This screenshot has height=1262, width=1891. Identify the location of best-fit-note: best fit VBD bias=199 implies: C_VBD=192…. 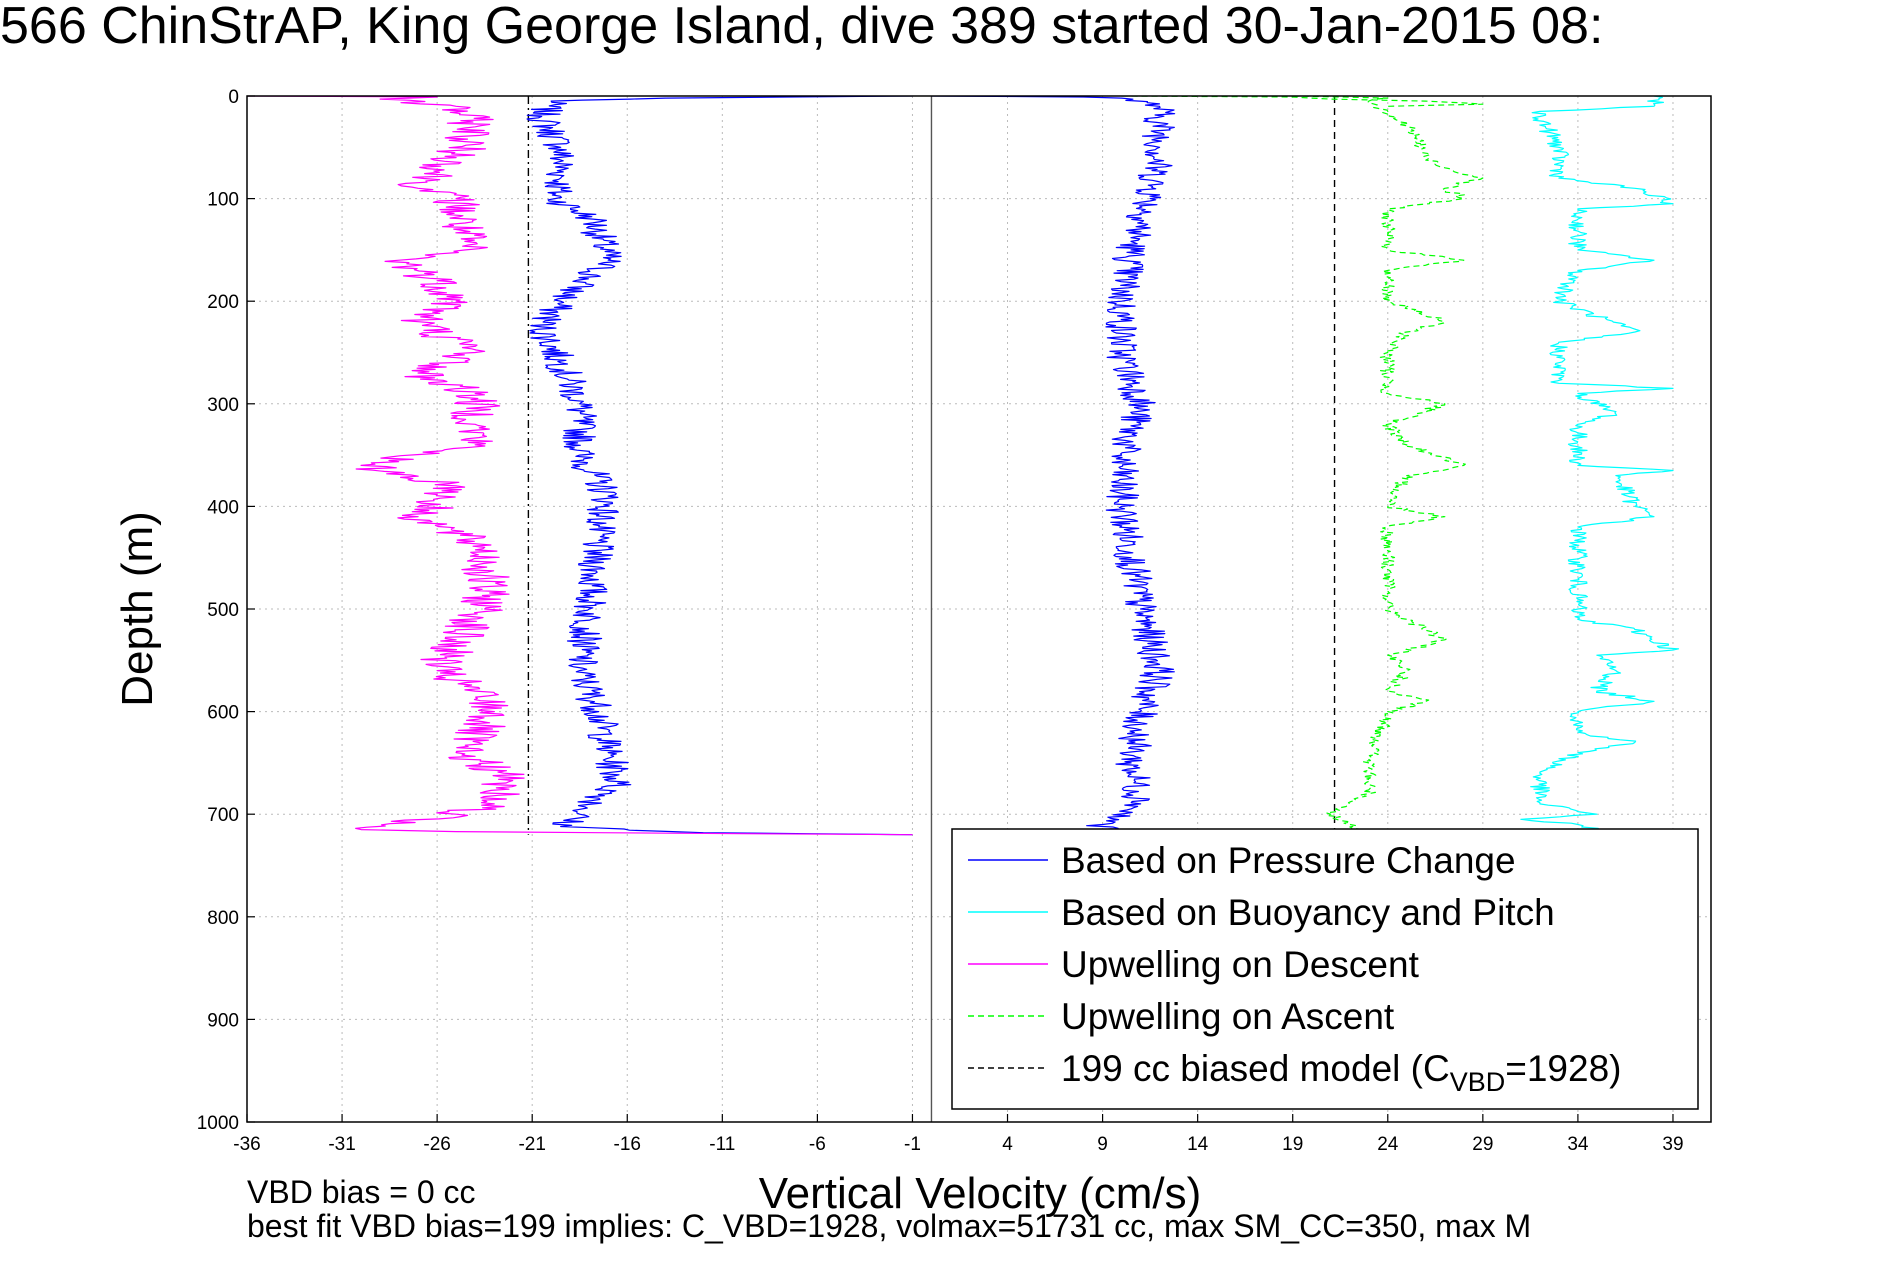
(889, 1226).